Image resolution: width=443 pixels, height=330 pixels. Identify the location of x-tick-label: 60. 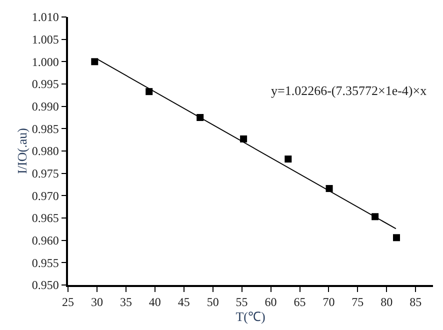
(270, 302).